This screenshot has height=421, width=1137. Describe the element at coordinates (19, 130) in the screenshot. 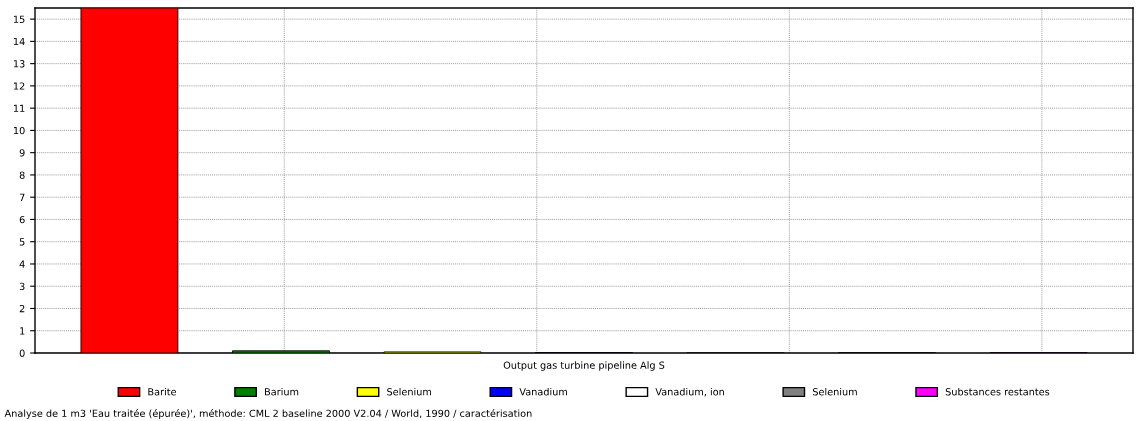

I see `y-tick-label: 10` at that location.